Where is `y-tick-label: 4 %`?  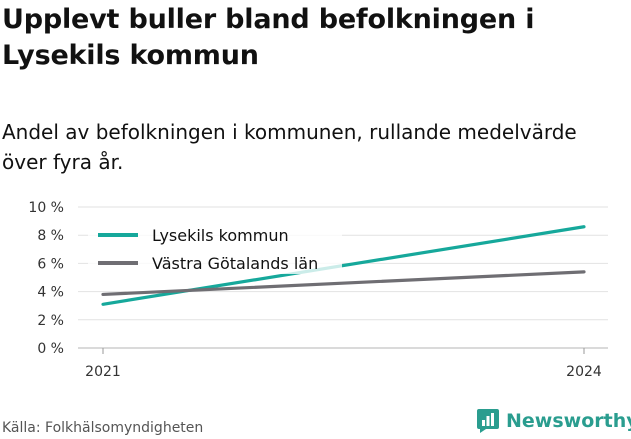 y-tick-label: 4 % is located at coordinates (50, 293).